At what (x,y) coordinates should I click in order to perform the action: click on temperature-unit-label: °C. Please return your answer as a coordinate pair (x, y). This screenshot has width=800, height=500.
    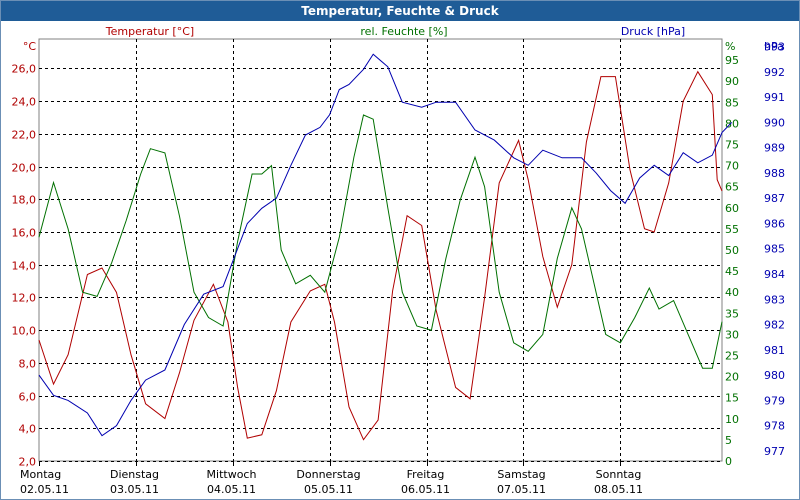
    Looking at the image, I should click on (30, 46).